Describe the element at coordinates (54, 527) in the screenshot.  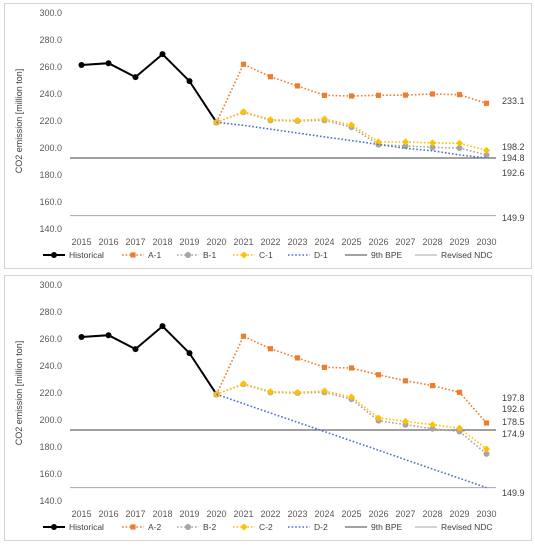
I see `legend-marker-historical` at that location.